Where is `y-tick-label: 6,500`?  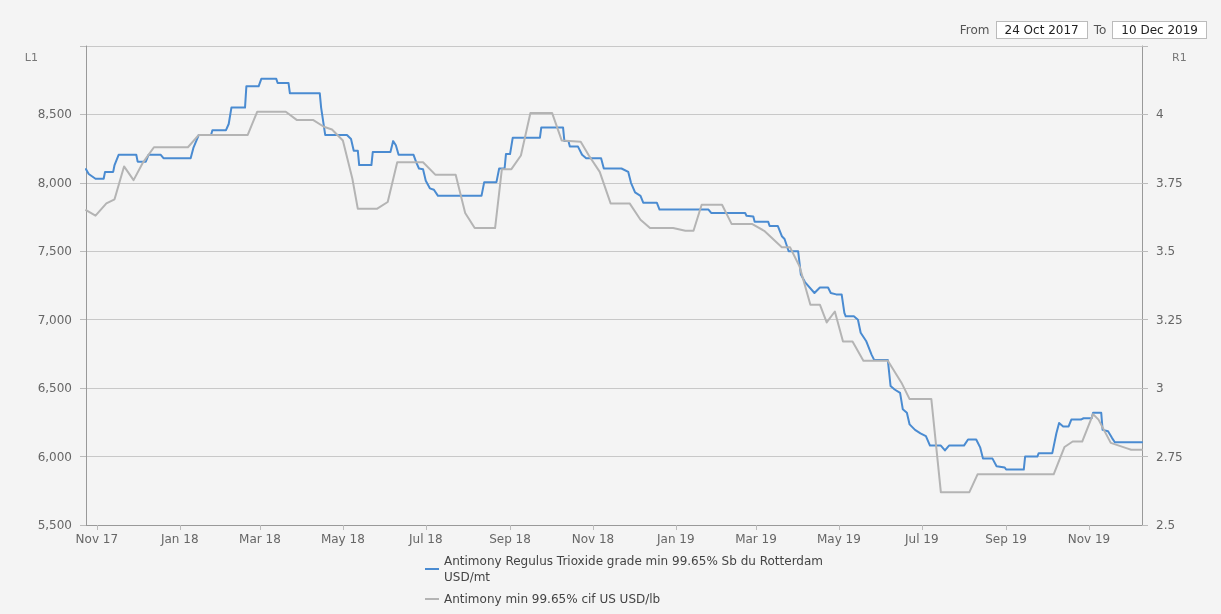 y-tick-label: 6,500 is located at coordinates (54, 388).